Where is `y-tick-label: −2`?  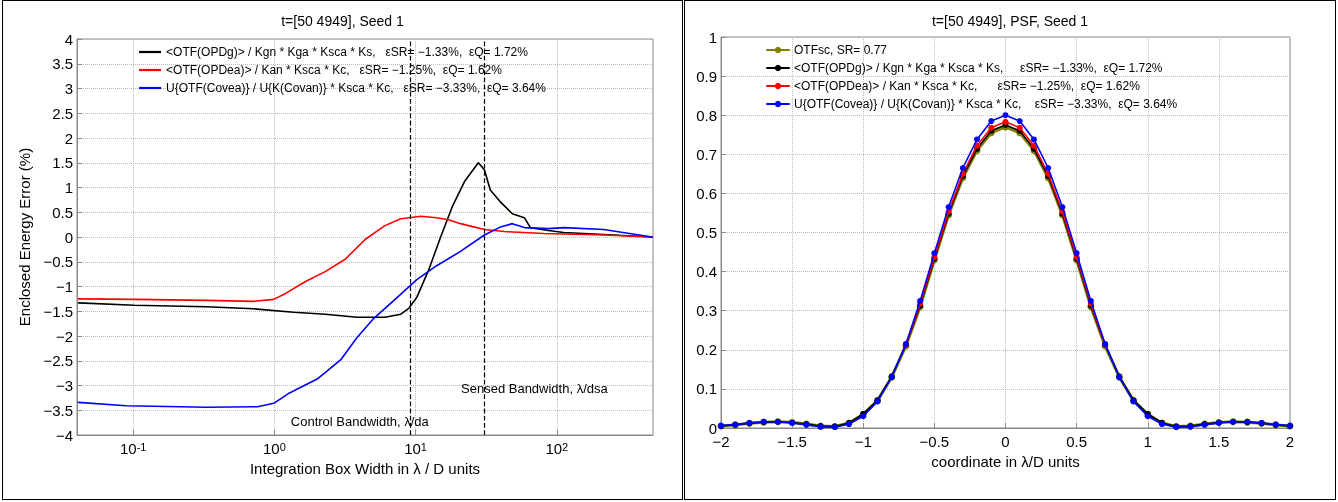 y-tick-label: −2 is located at coordinates (64, 336).